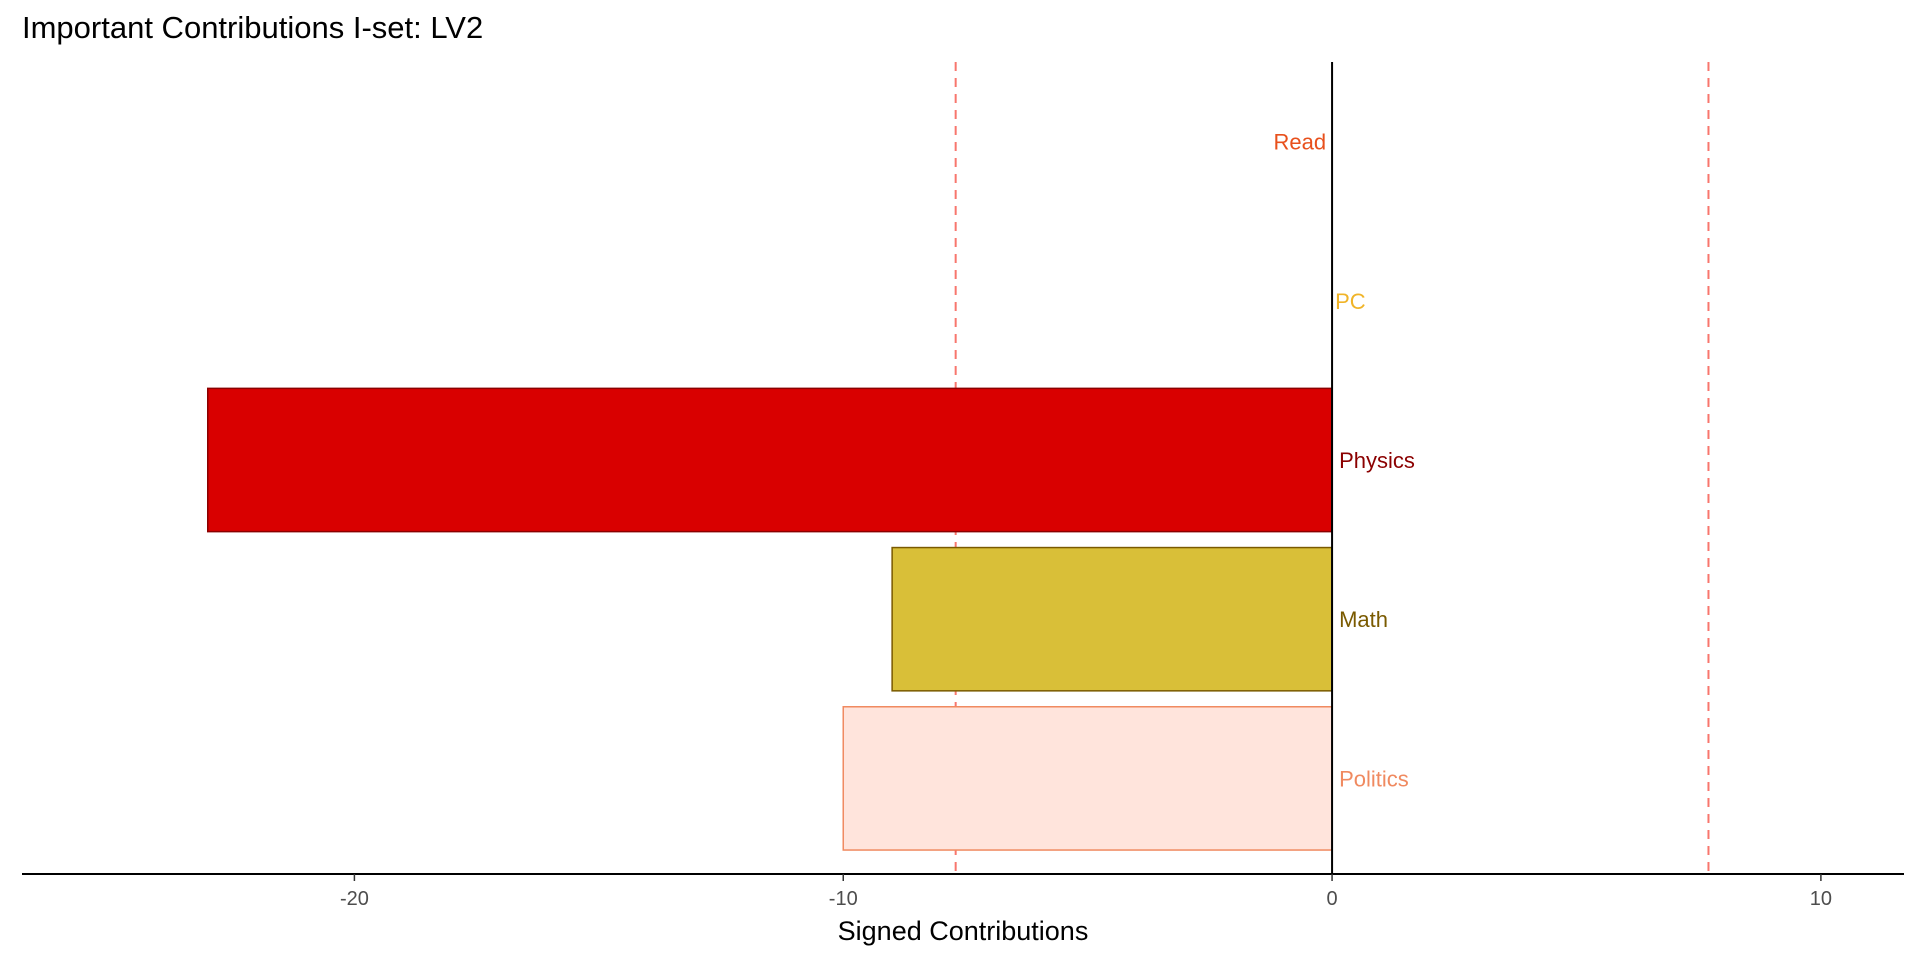  What do you see at coordinates (354, 899) in the screenshot?
I see `x-tick-label: -20` at bounding box center [354, 899].